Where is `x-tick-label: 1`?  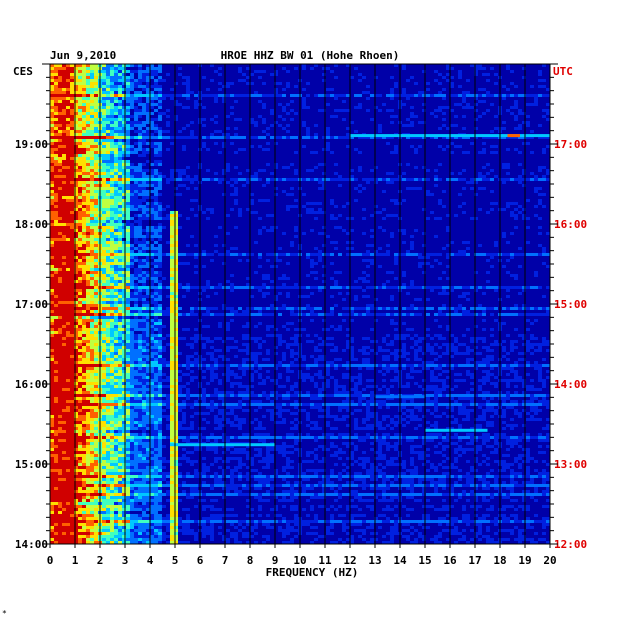
x-tick-label: 1 is located at coordinates (75, 560).